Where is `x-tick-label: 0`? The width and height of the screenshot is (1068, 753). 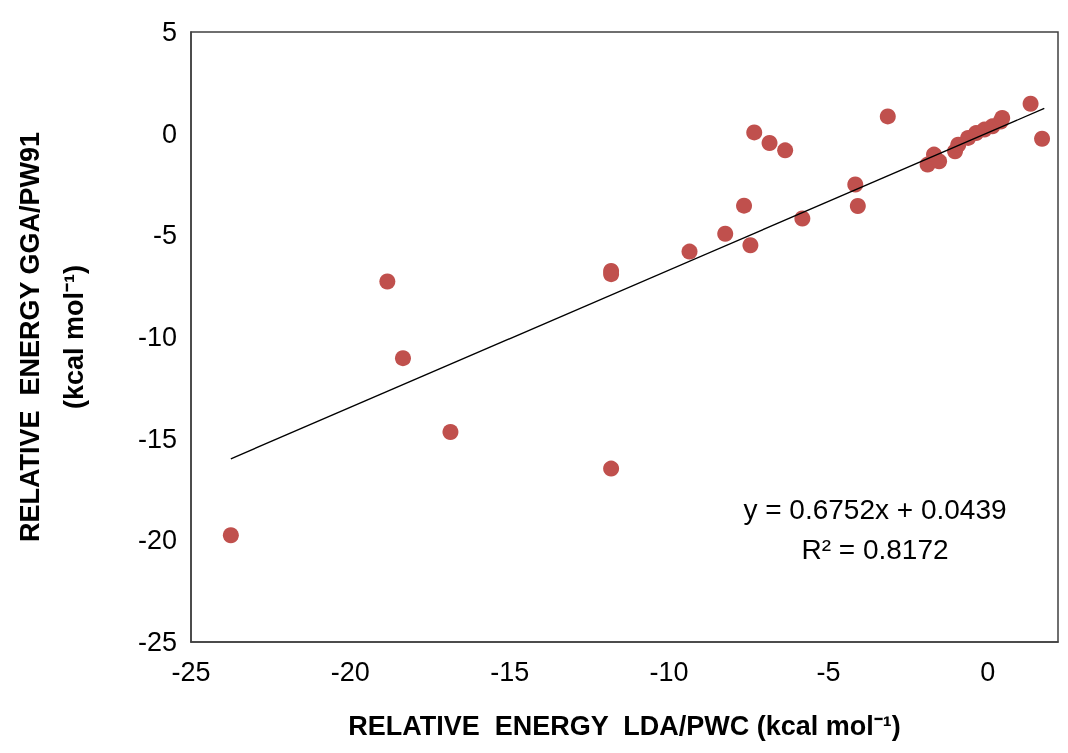
x-tick-label: 0 is located at coordinates (988, 671).